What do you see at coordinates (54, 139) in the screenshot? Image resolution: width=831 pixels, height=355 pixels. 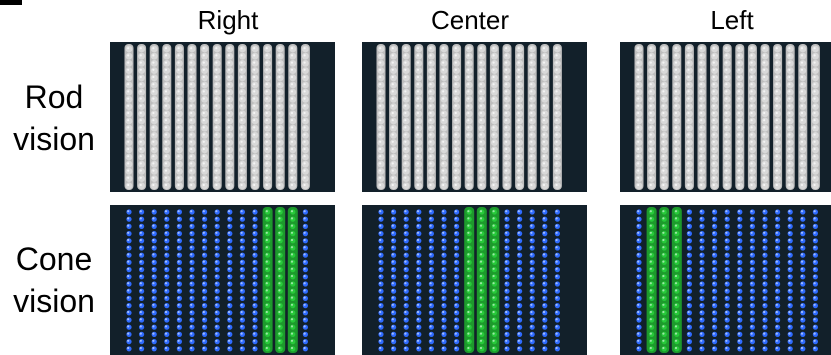 I see `row-label-rod-line2: vision` at bounding box center [54, 139].